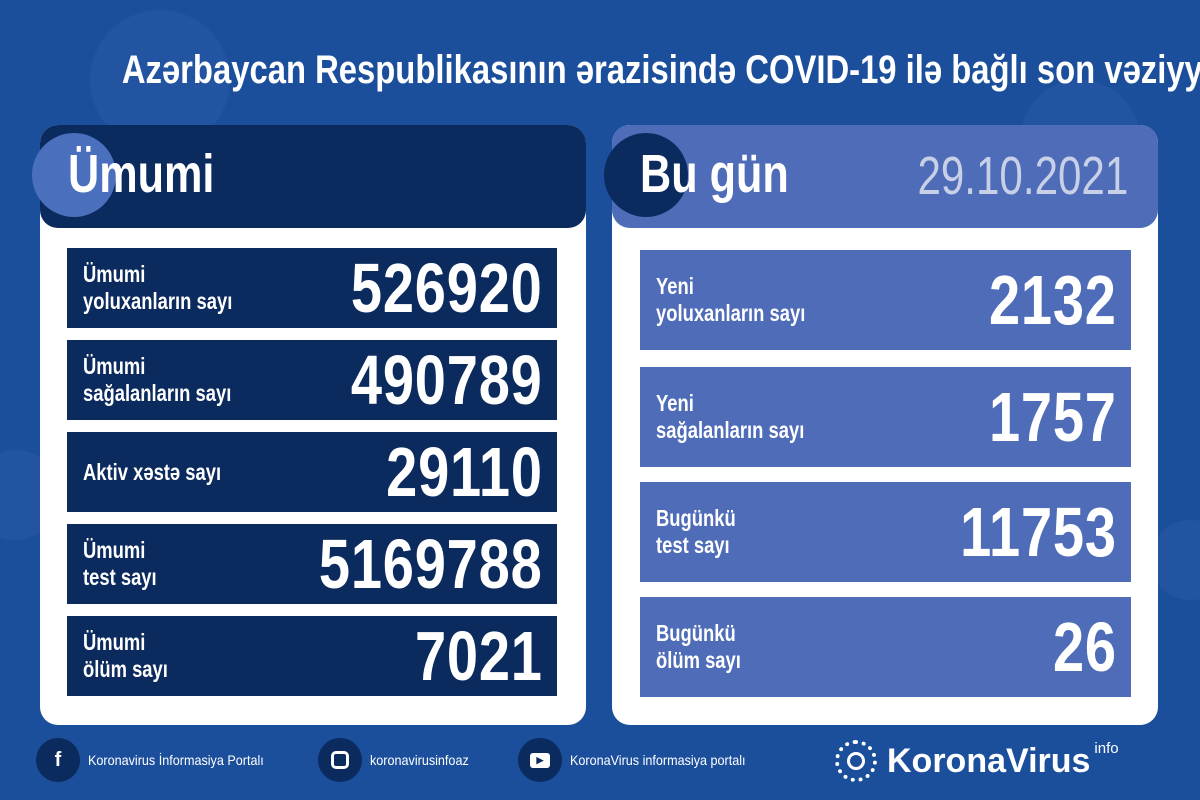 Image resolution: width=1200 pixels, height=800 pixels. Describe the element at coordinates (1022, 176) in the screenshot. I see `date: 29.10.2021` at that location.